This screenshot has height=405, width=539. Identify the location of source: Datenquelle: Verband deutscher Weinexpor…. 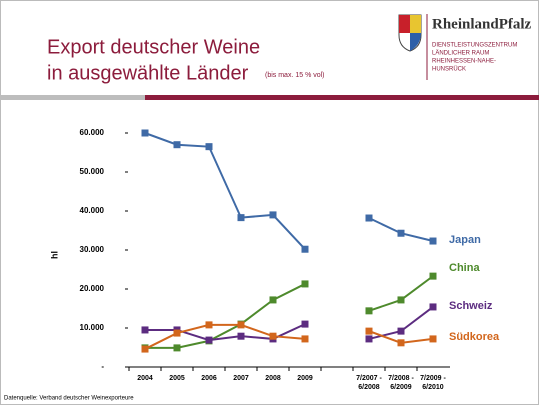
(69, 399).